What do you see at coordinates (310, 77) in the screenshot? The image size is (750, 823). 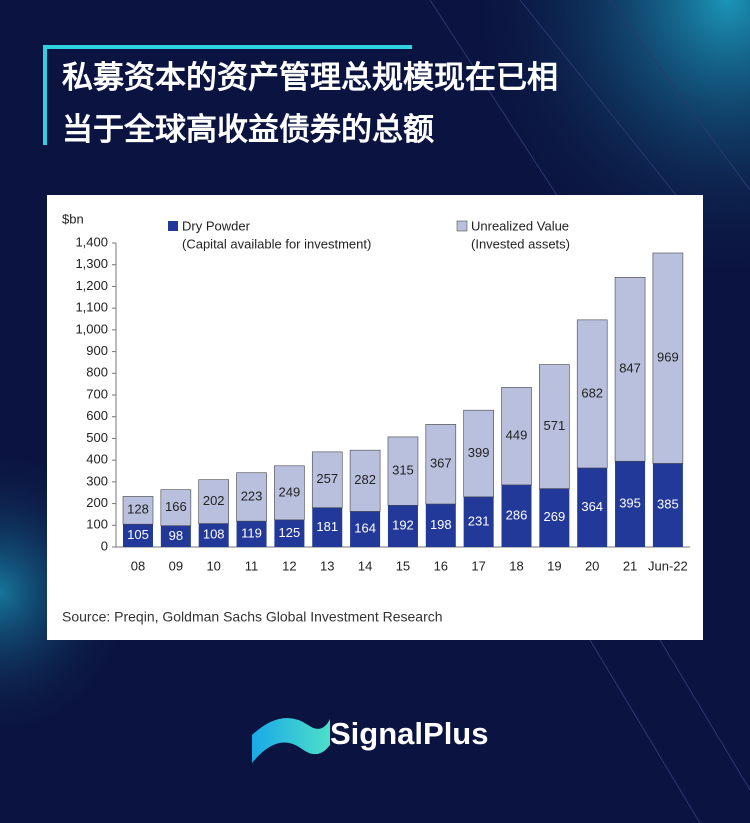 I see `title: 私募资本的资产管理总规模现在已相` at bounding box center [310, 77].